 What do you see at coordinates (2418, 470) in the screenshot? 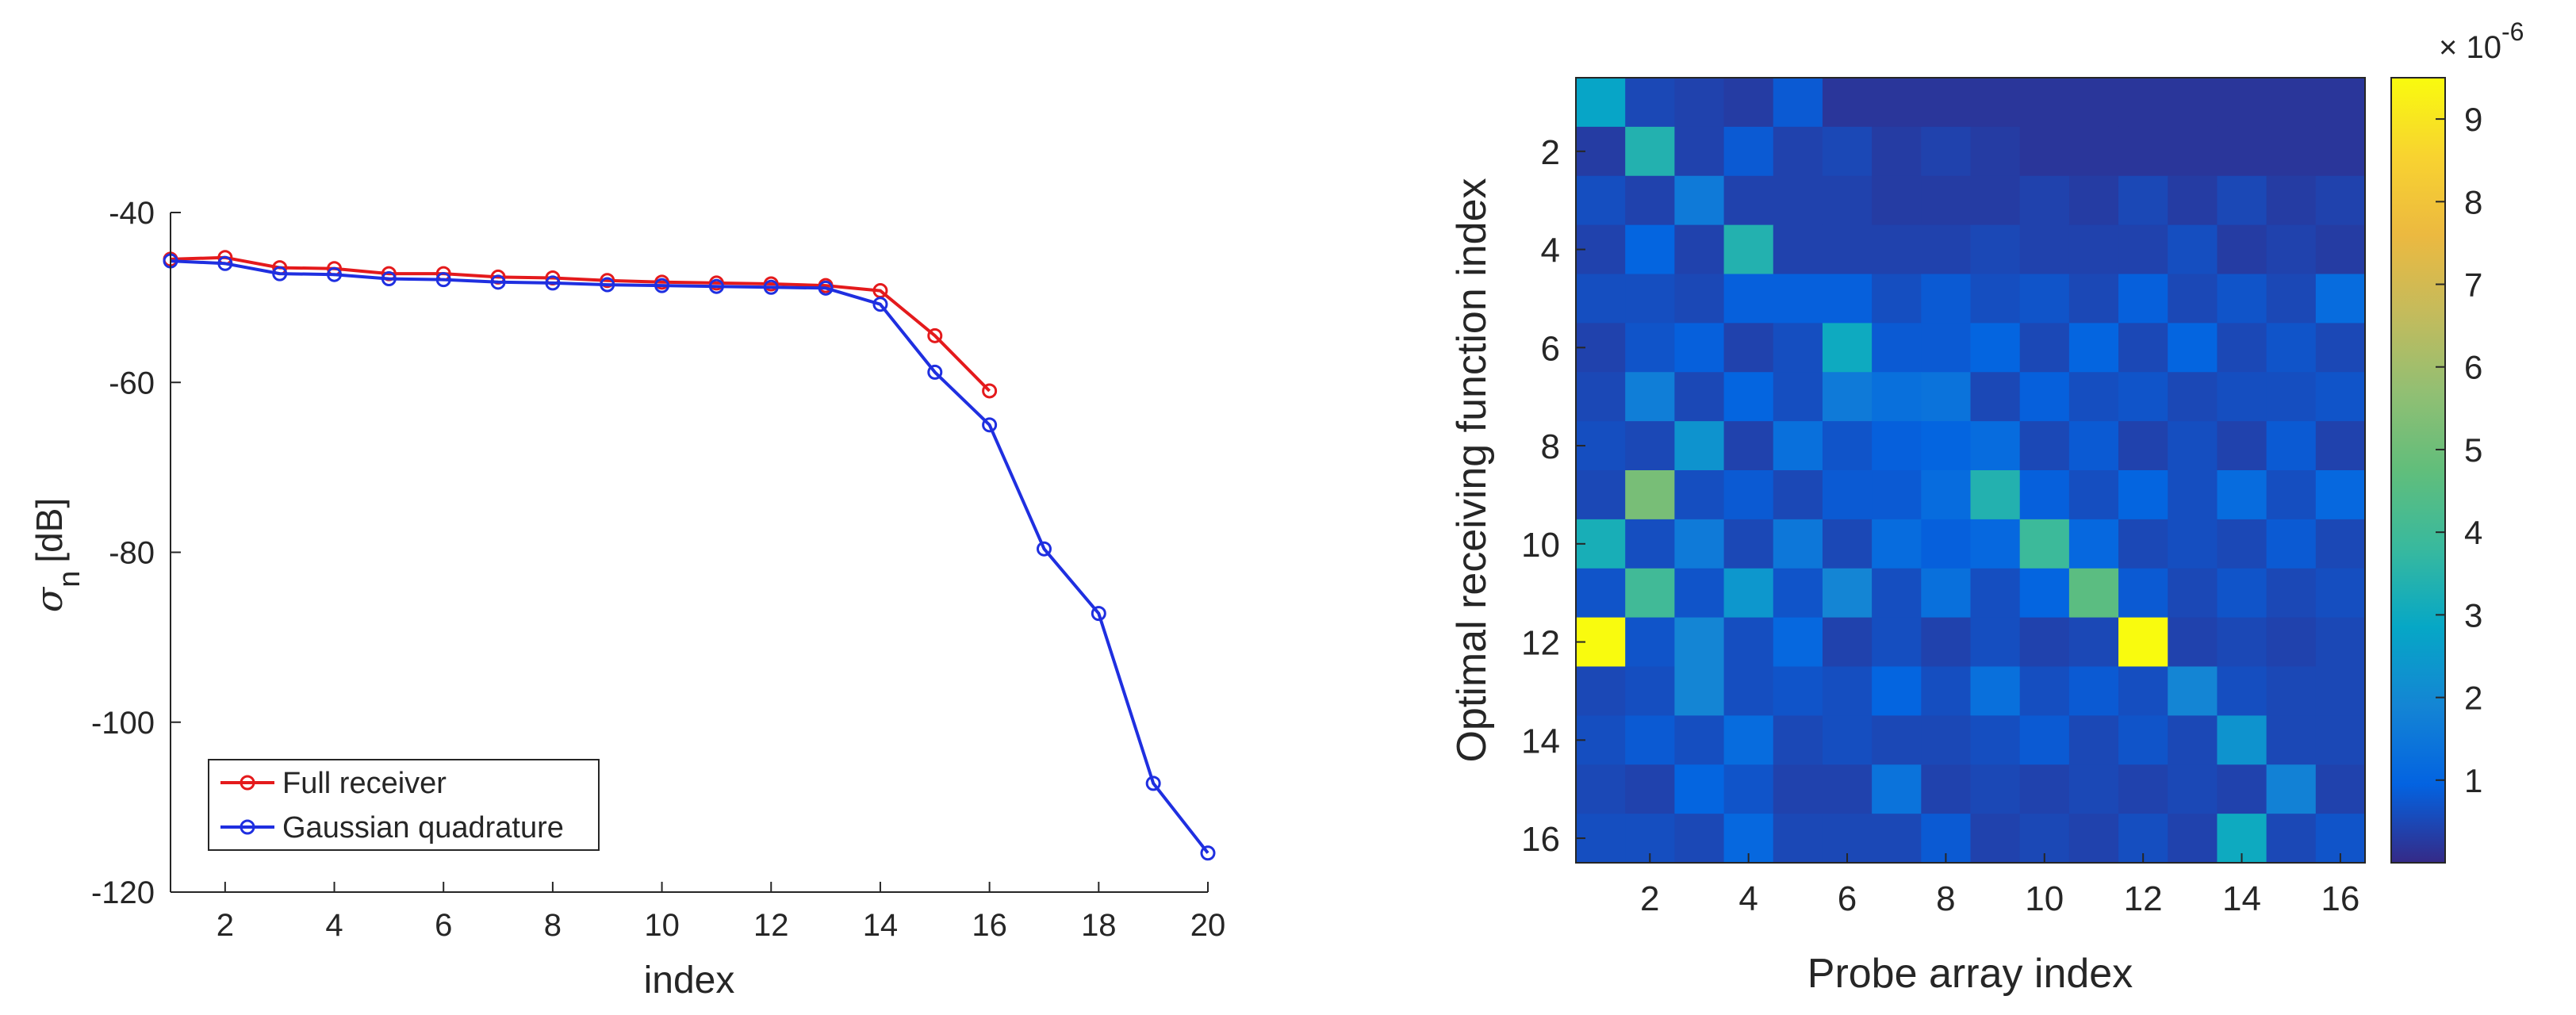
I see `colorbar-gradient` at bounding box center [2418, 470].